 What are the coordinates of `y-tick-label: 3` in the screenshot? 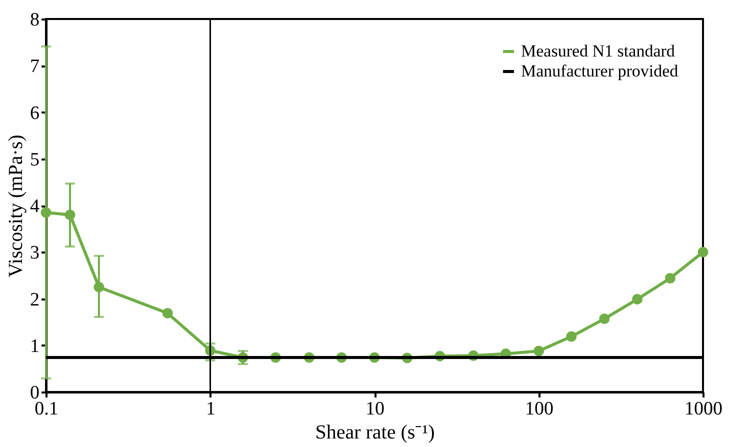 It's located at (35, 253).